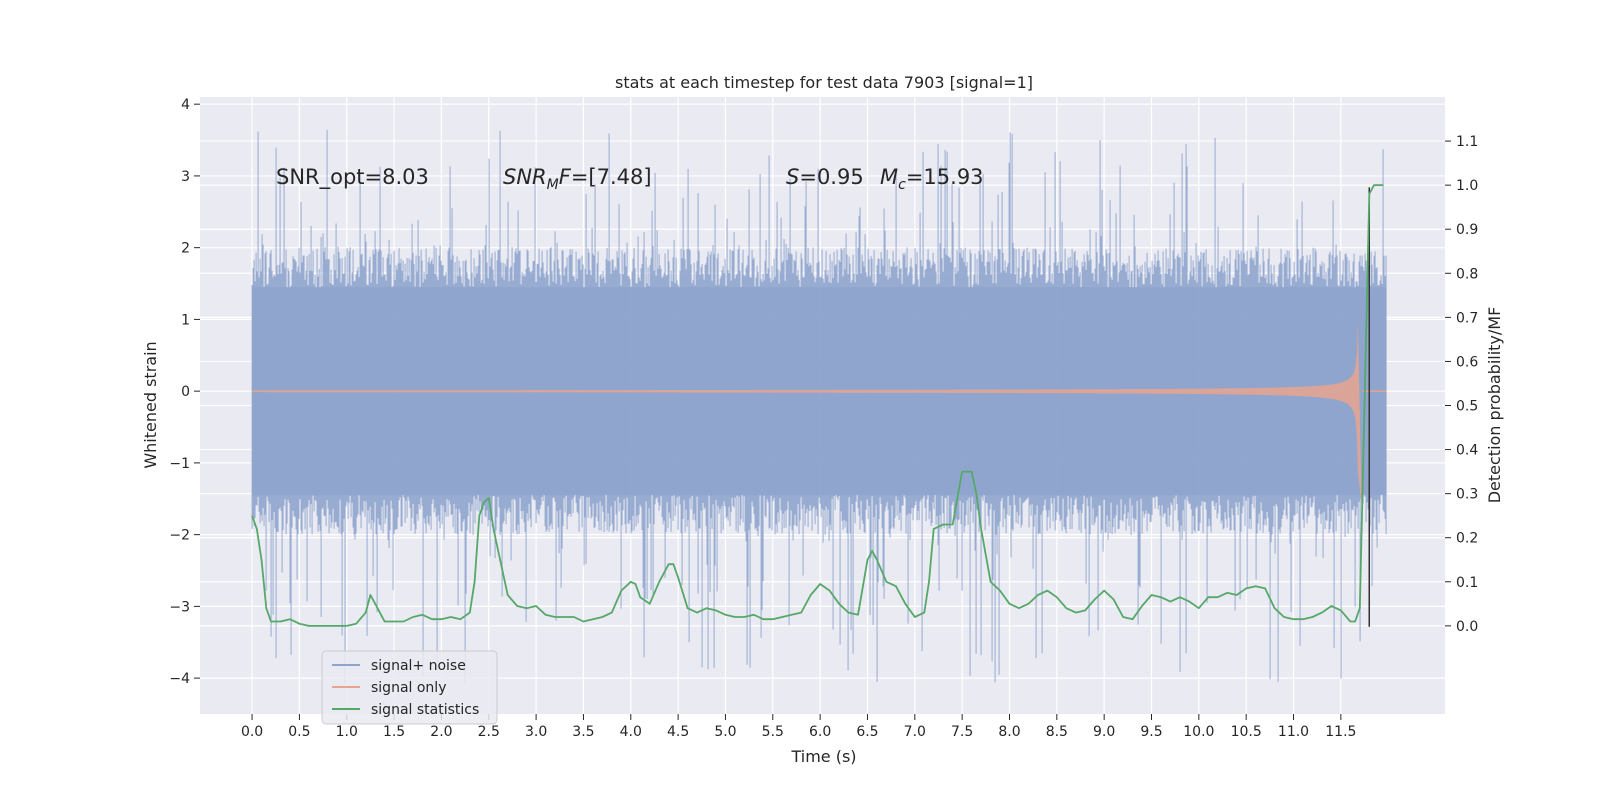 The height and width of the screenshot is (800, 1600). Describe the element at coordinates (1057, 732) in the screenshot. I see `x-tick-label: 8.5` at that location.